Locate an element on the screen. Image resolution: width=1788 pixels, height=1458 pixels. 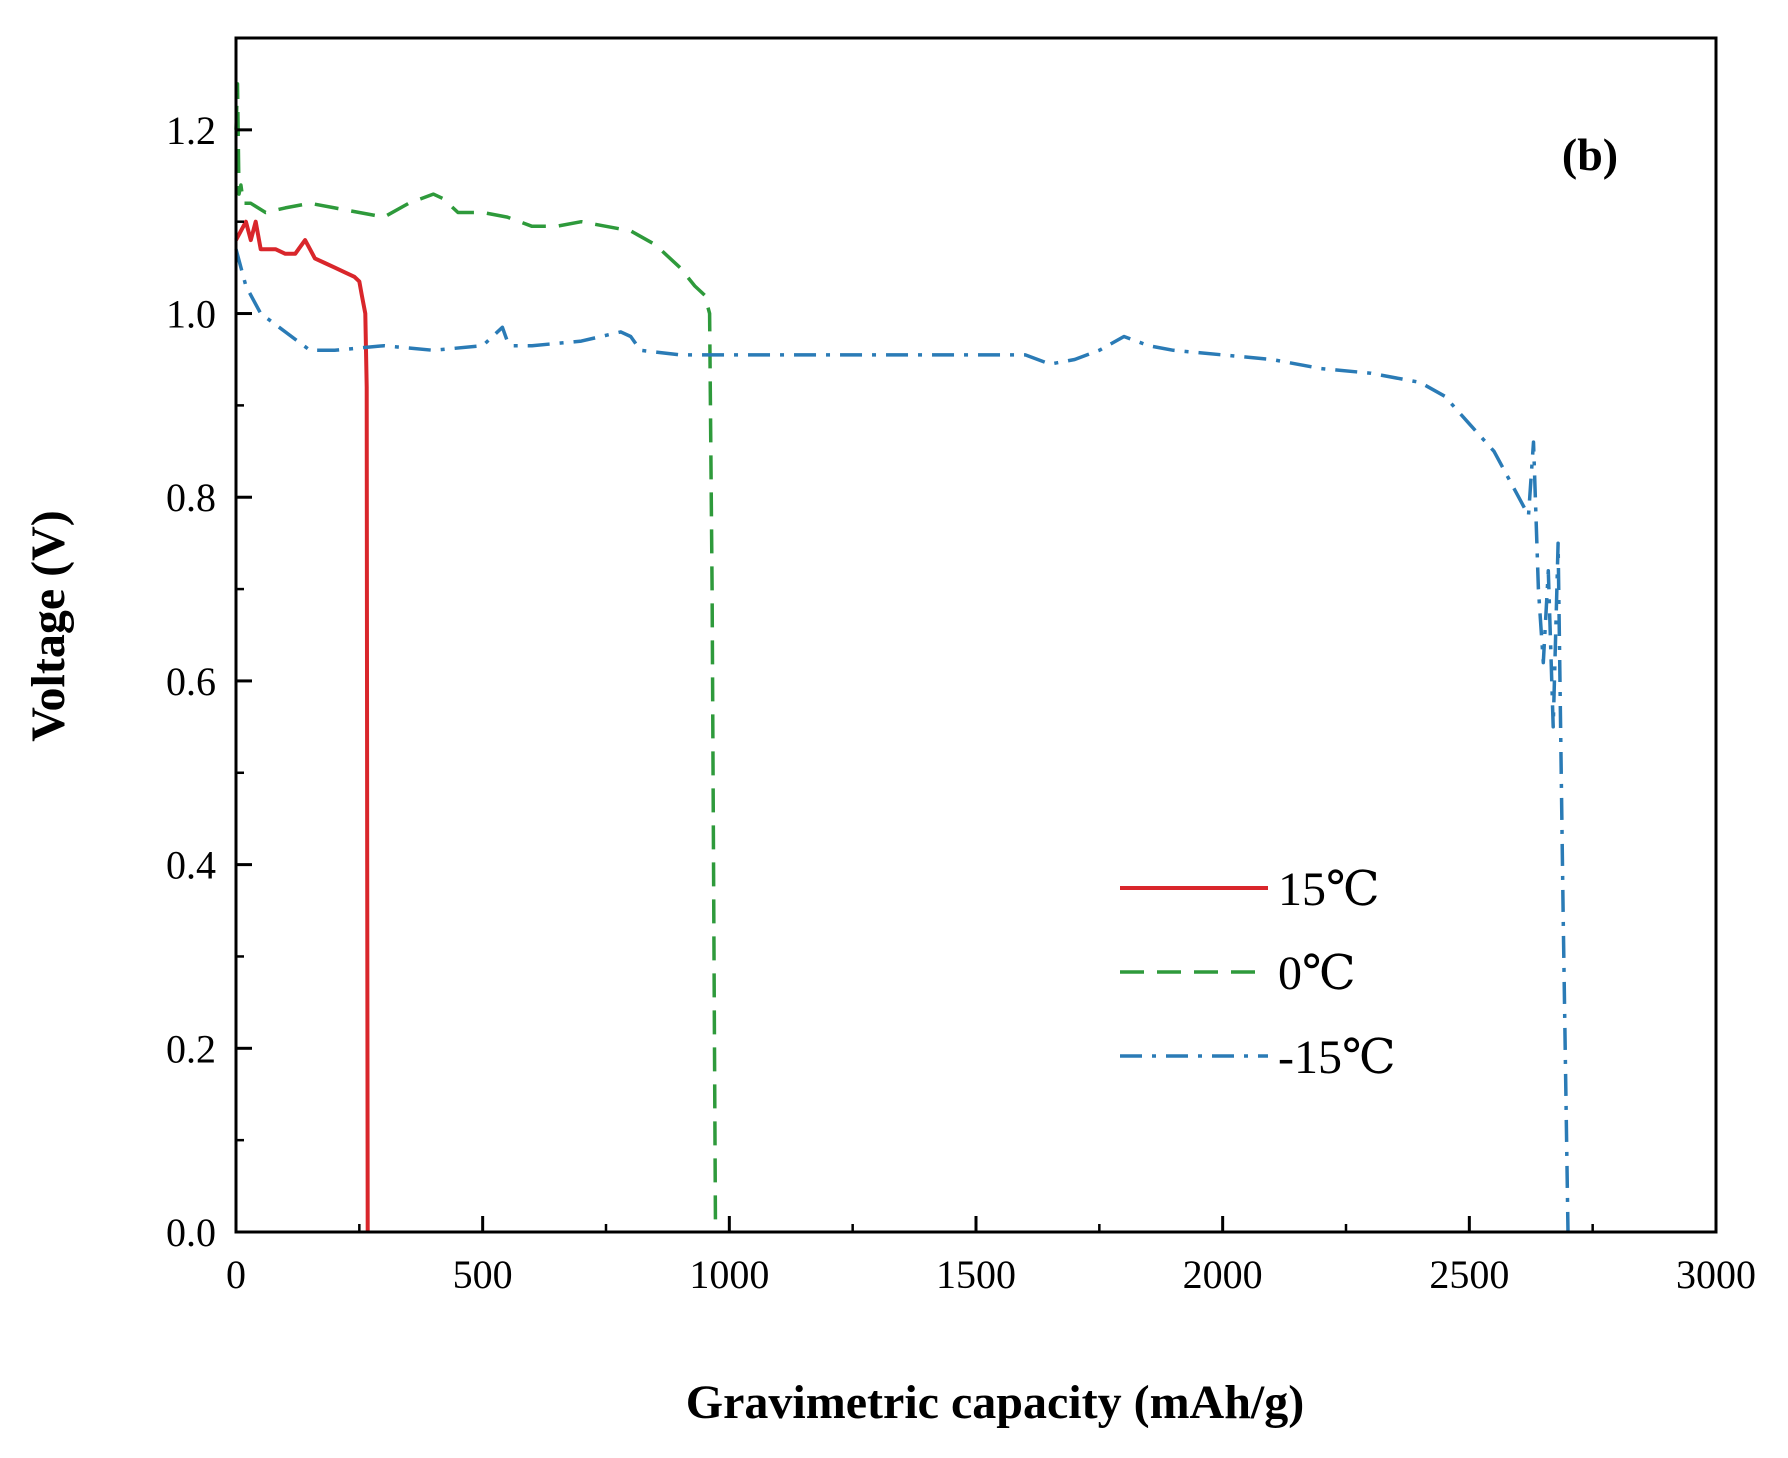
x-tick-label: 3000 is located at coordinates (1716, 1274).